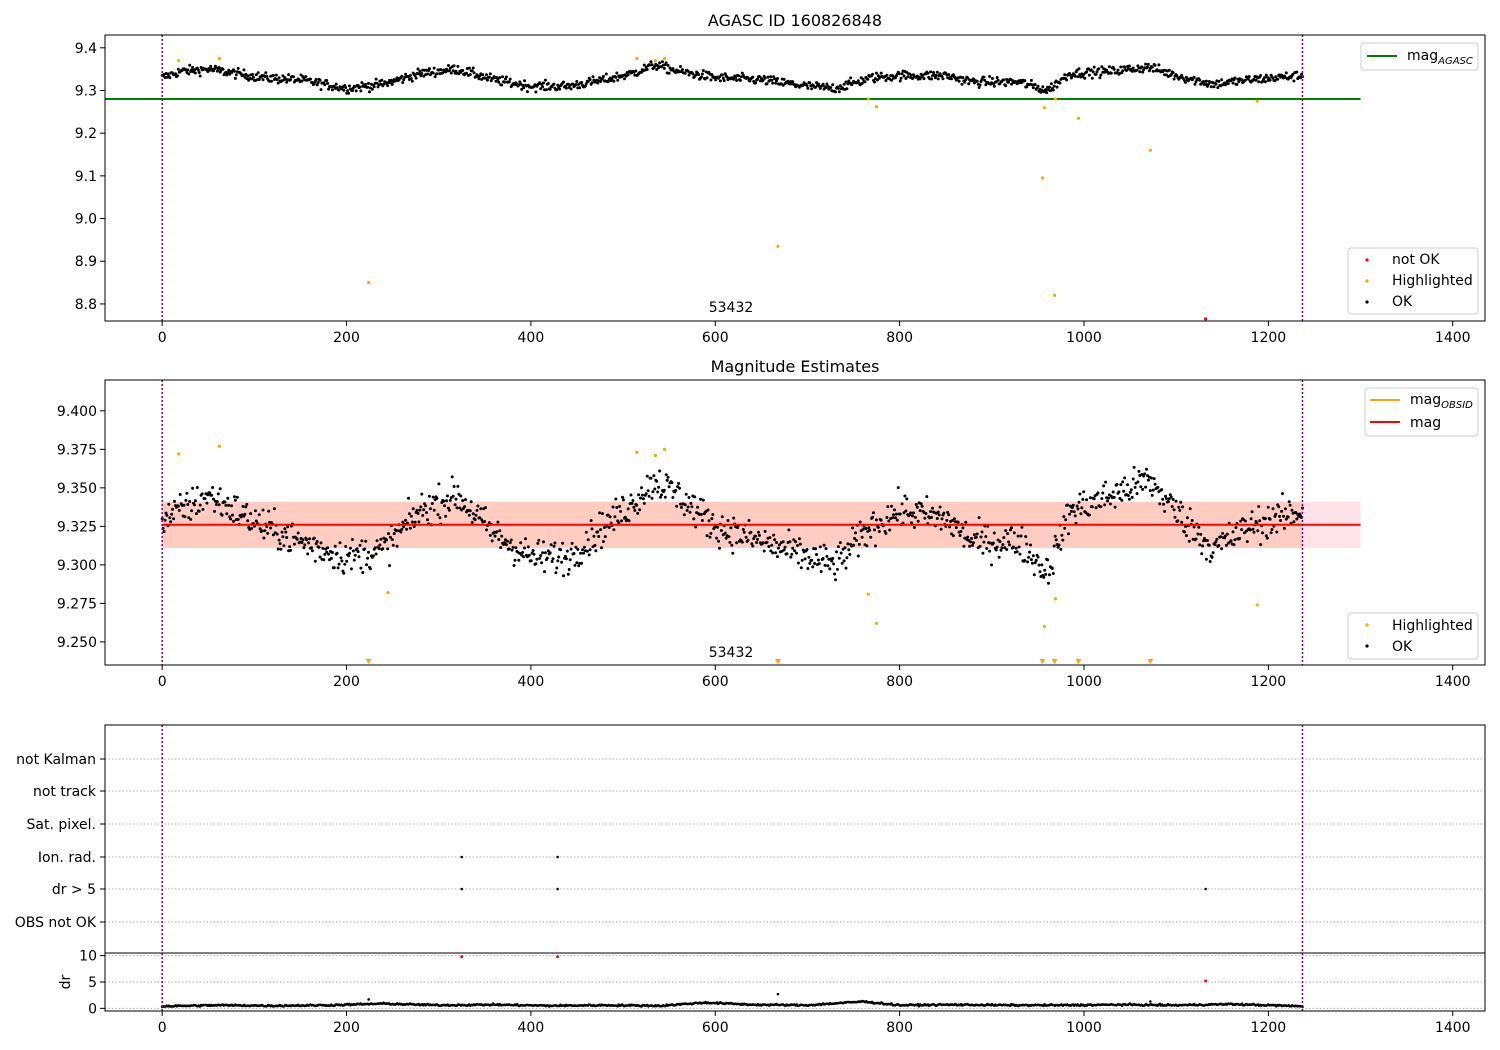 The width and height of the screenshot is (1500, 1050). What do you see at coordinates (462, 889) in the screenshot?
I see `flag-point` at bounding box center [462, 889].